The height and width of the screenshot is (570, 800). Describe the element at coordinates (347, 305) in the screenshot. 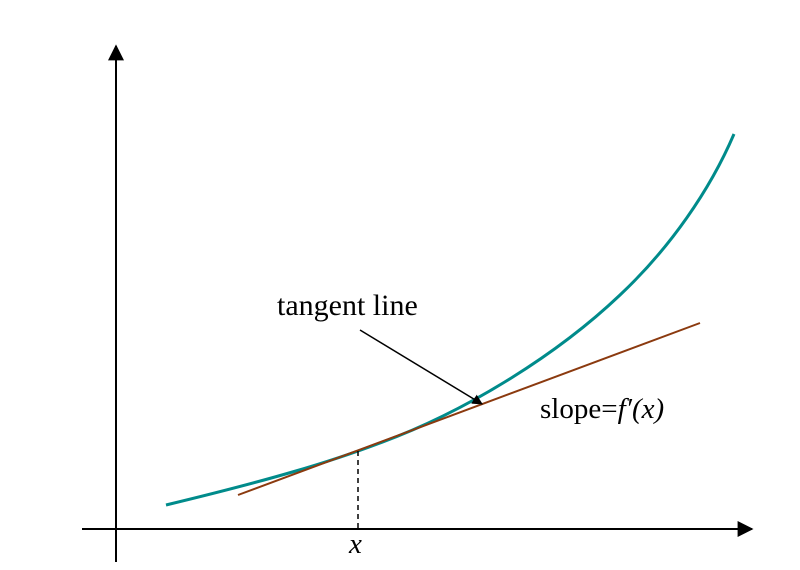

I see `tangent-line-label: tangent line` at that location.